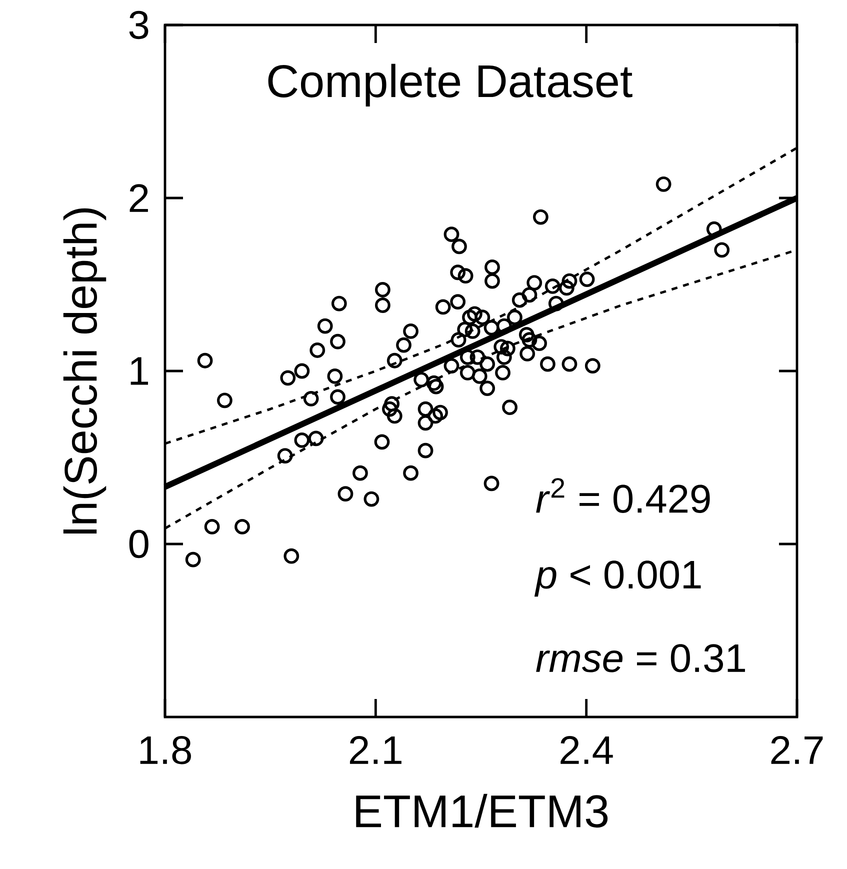 The width and height of the screenshot is (847, 869). Describe the element at coordinates (376, 750) in the screenshot. I see `x-tick-label: 2.1` at that location.